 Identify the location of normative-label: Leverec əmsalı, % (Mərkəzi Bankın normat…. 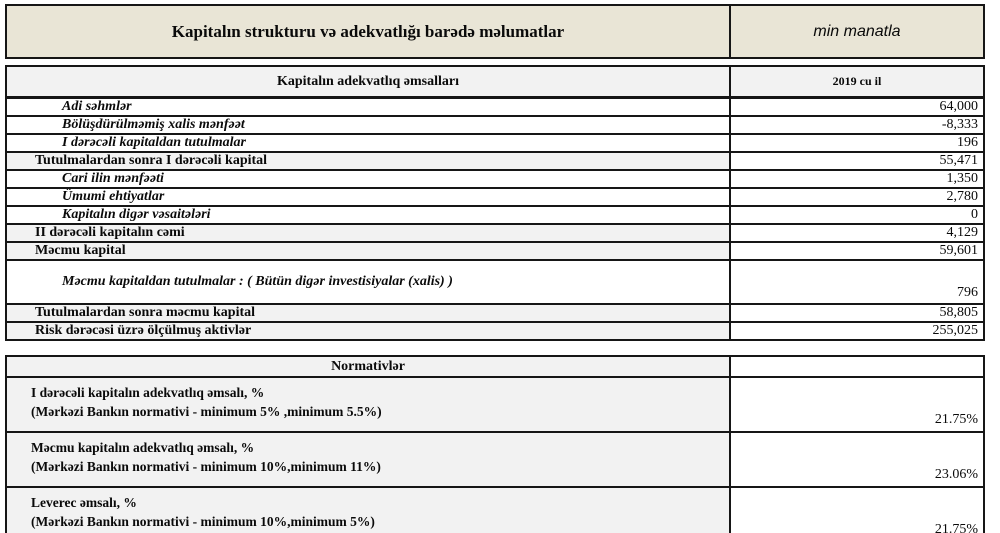
(368, 509).